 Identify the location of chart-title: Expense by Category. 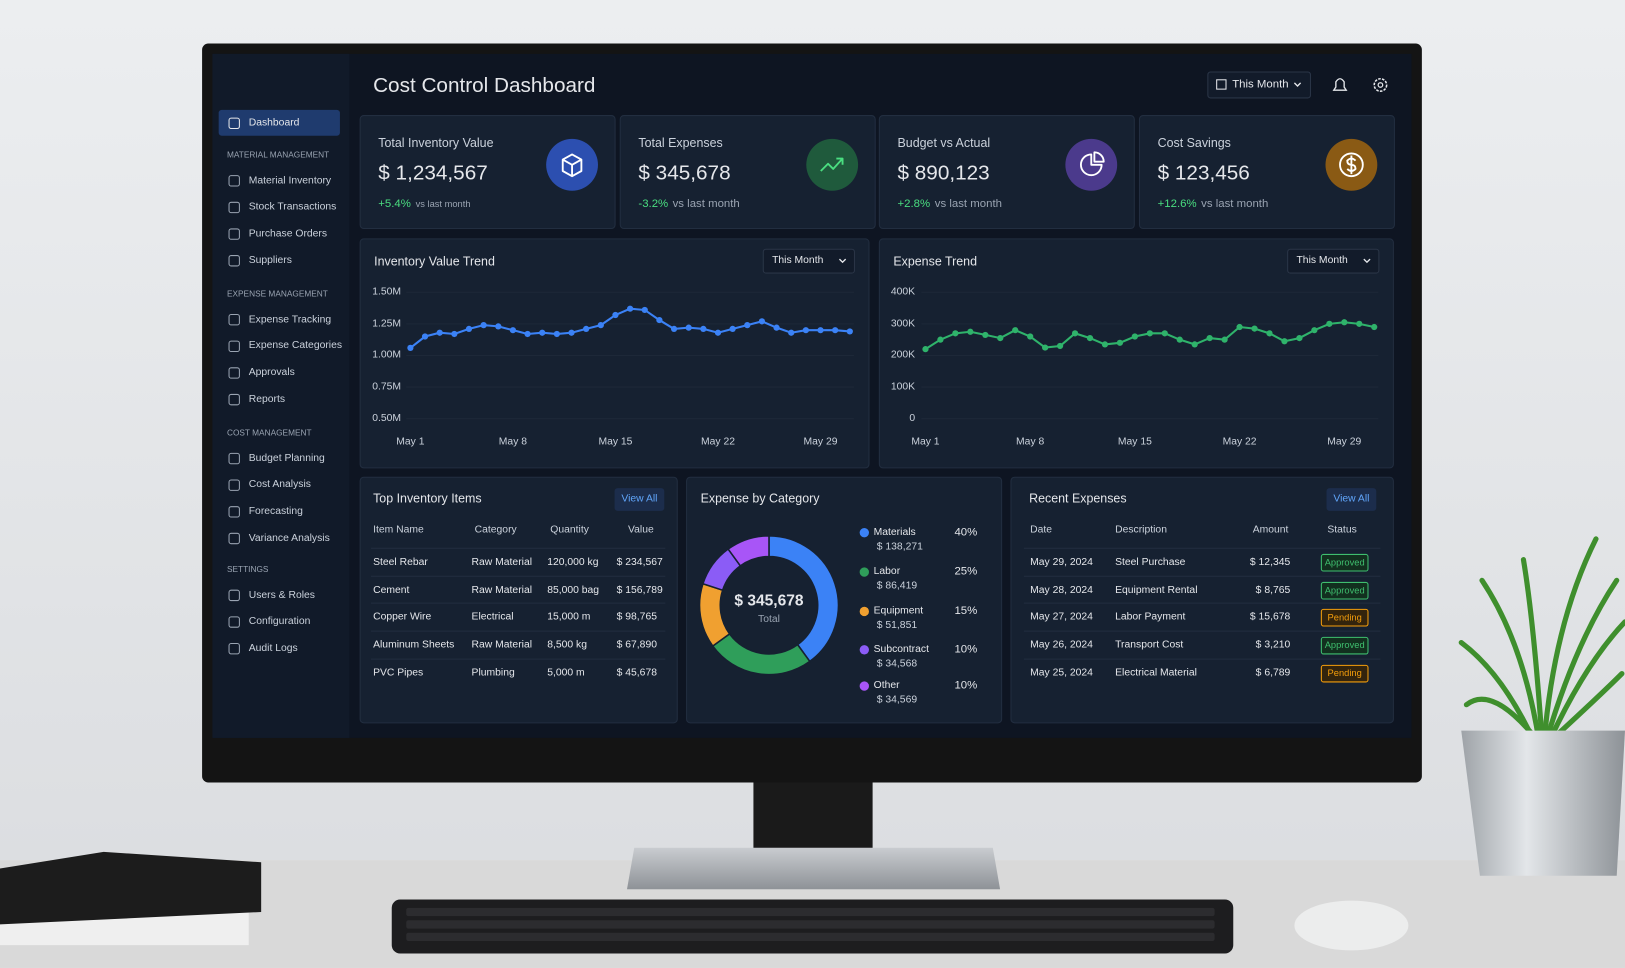
(760, 498).